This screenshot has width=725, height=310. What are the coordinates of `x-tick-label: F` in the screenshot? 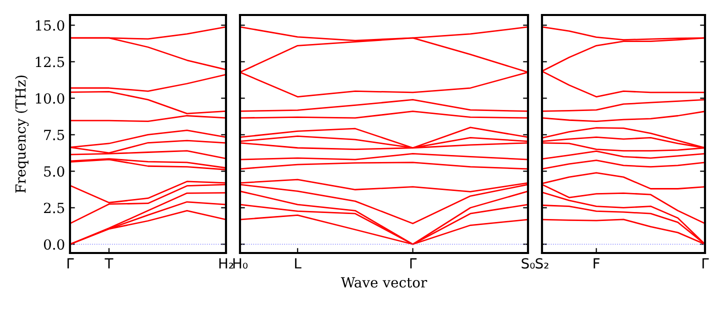 It's located at (597, 263).